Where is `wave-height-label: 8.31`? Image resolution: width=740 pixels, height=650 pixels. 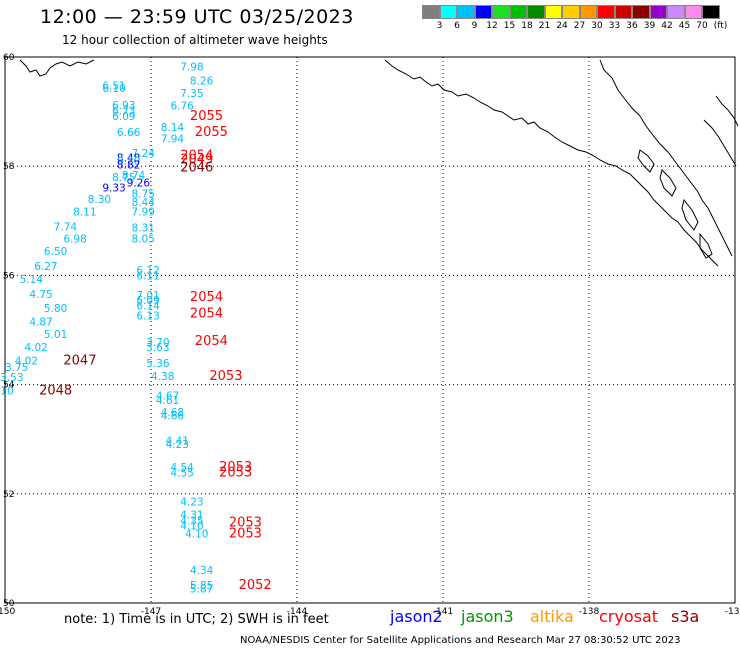 wave-height-label: 8.31 is located at coordinates (143, 228).